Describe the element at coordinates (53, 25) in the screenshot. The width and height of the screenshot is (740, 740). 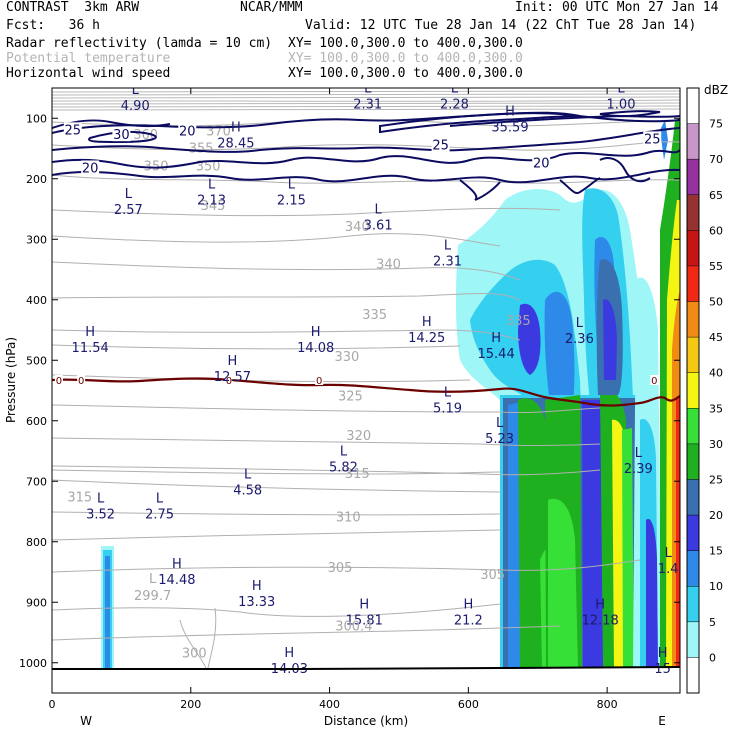
I see `forecast-hour: Fcst: 36 h` at that location.